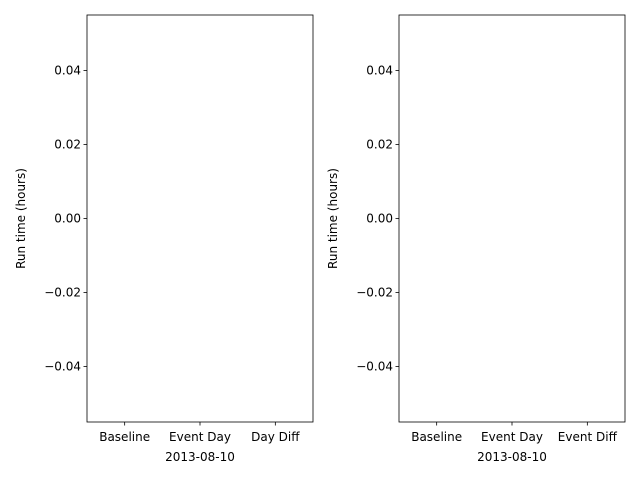  I want to click on x-tick-label: Event Diff, so click(588, 437).